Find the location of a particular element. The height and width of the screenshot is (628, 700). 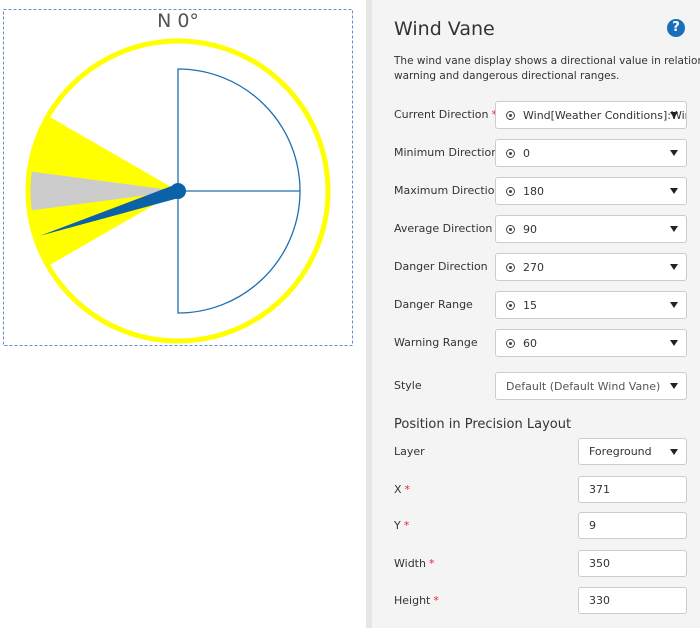

field-label: Layer is located at coordinates (409, 451).